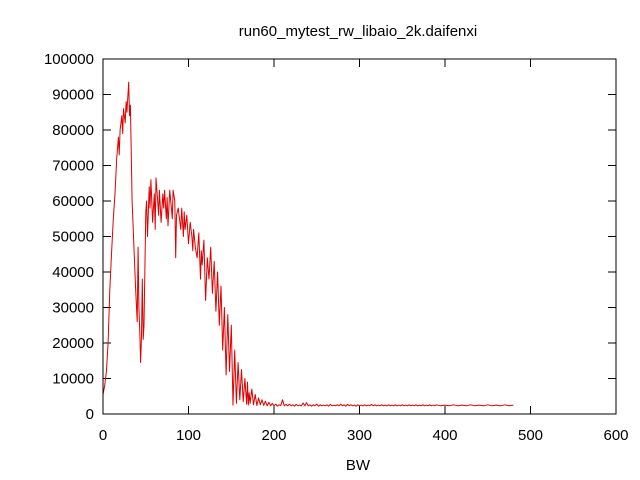 This screenshot has width=640, height=480. I want to click on y-tick-label: 90000, so click(73, 95).